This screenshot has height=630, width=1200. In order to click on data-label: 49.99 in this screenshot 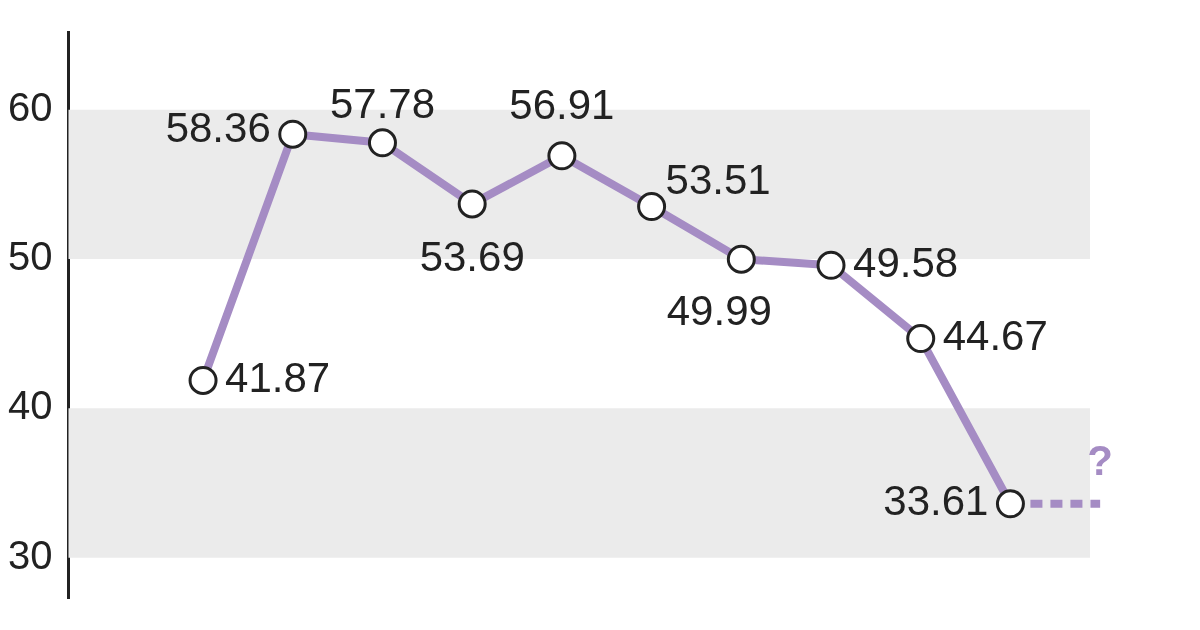, I will do `click(719, 310)`.